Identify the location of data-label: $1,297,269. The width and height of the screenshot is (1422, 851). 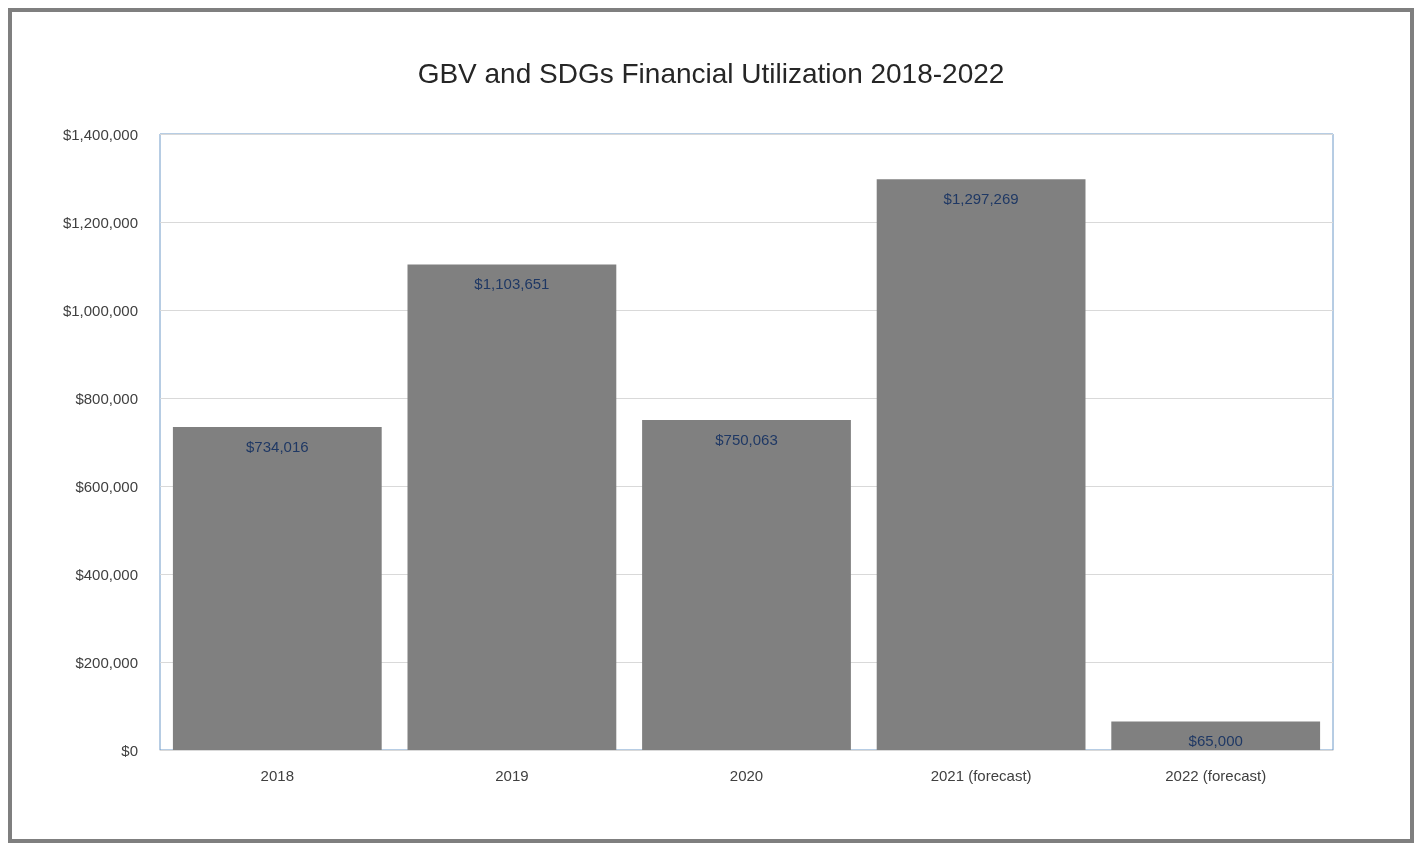
(981, 199).